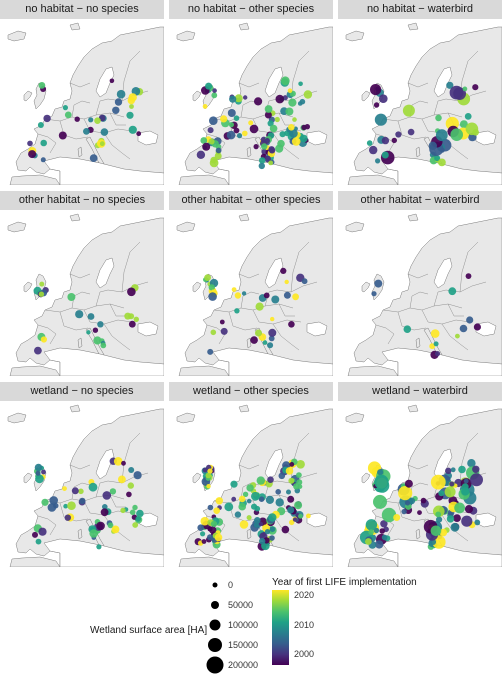 The width and height of the screenshot is (504, 675). I want to click on facet-panel: other habitat − waterbird, so click(420, 283).